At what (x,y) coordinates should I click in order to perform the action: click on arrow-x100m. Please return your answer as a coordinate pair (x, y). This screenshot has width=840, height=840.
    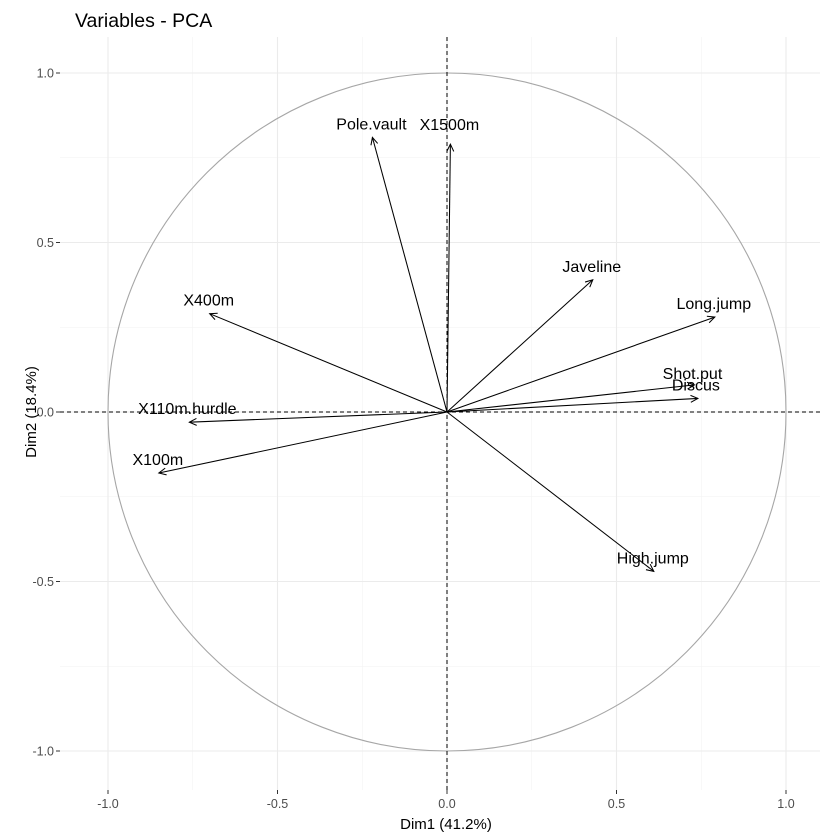
    Looking at the image, I should click on (302, 443).